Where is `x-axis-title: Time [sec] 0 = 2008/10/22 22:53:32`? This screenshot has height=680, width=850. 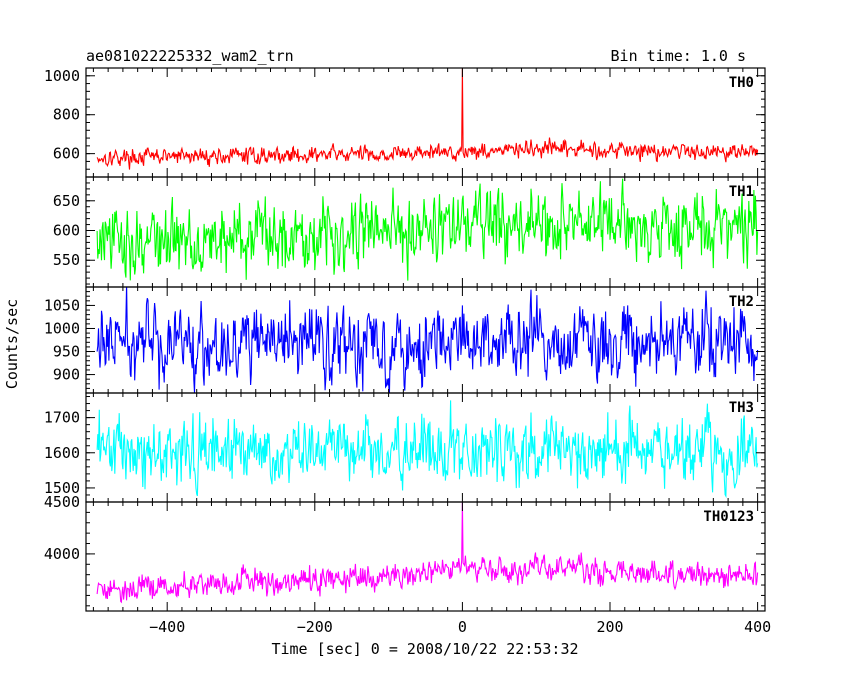 x-axis-title: Time [sec] 0 = 2008/10/22 22:53:32 is located at coordinates (424, 649).